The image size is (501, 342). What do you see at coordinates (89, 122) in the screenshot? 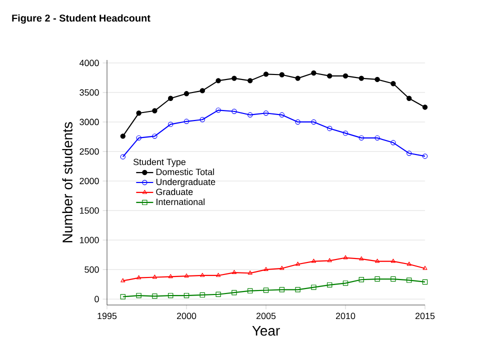
I see `y-tick-label: 3000` at bounding box center [89, 122].